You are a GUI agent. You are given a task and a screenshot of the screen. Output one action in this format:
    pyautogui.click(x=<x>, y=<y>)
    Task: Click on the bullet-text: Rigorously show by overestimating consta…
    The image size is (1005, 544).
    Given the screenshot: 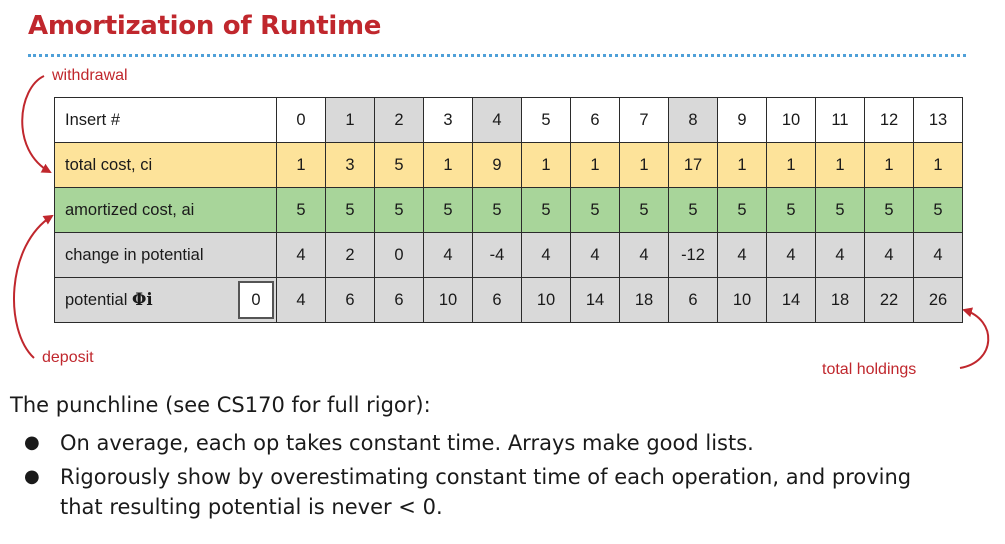 What is the action you would take?
    pyautogui.click(x=486, y=492)
    